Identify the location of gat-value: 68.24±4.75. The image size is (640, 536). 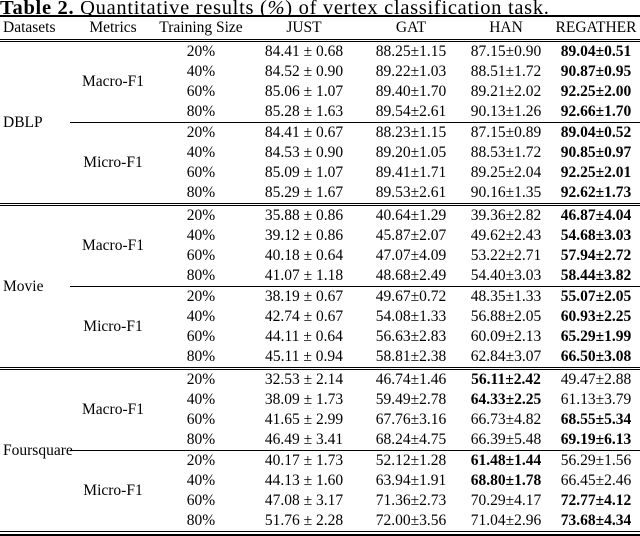
(411, 439).